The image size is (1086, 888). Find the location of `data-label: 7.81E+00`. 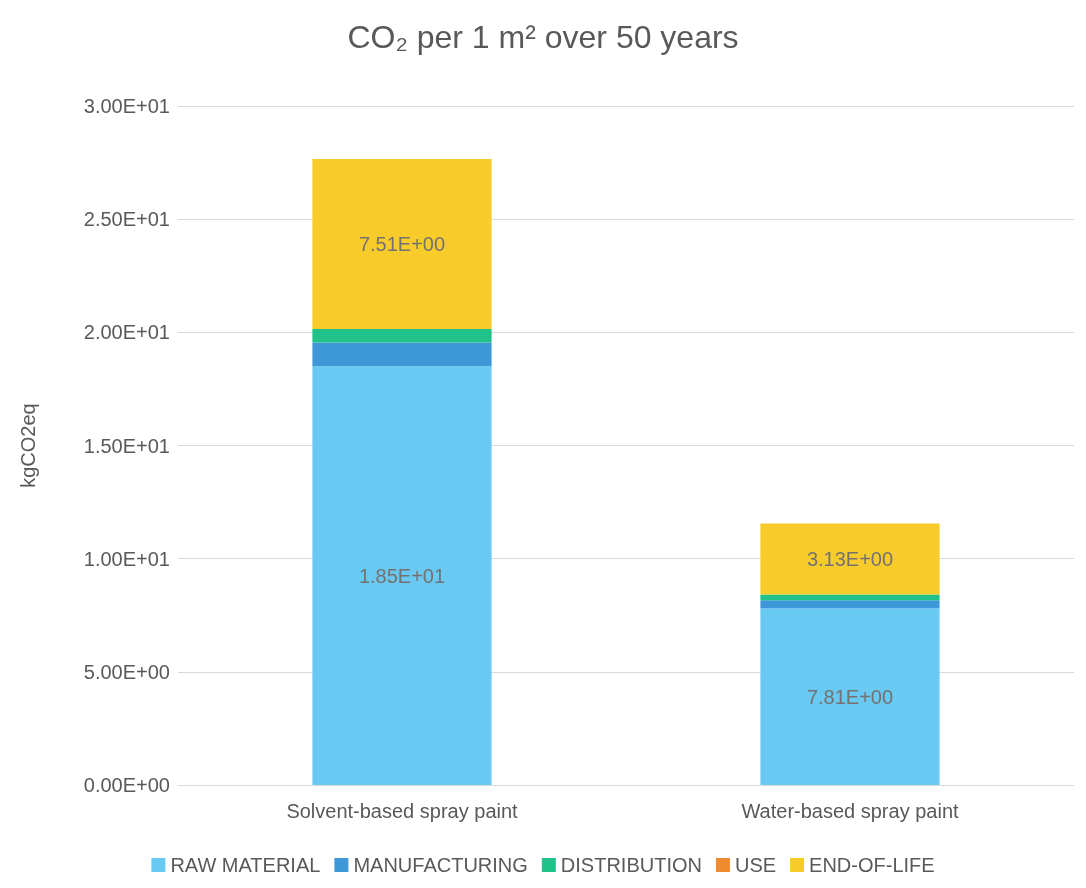

data-label: 7.81E+00 is located at coordinates (850, 696).